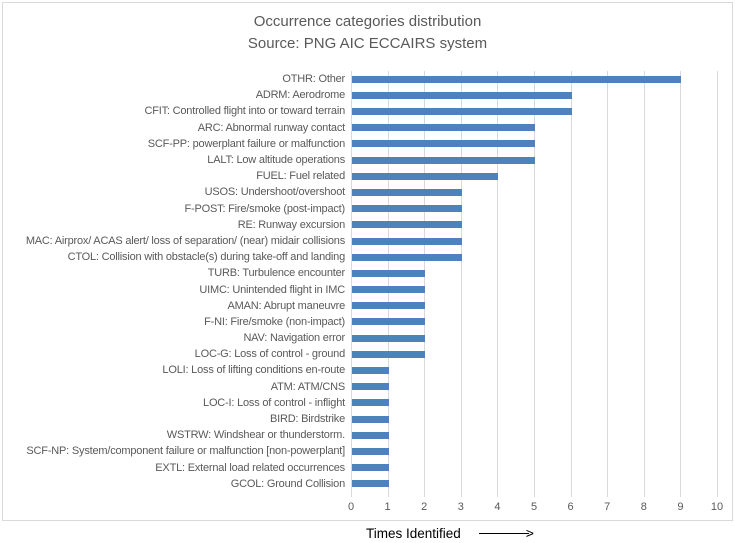 The image size is (735, 543). Describe the element at coordinates (351, 507) in the screenshot. I see `x-tick-label: 0` at that location.